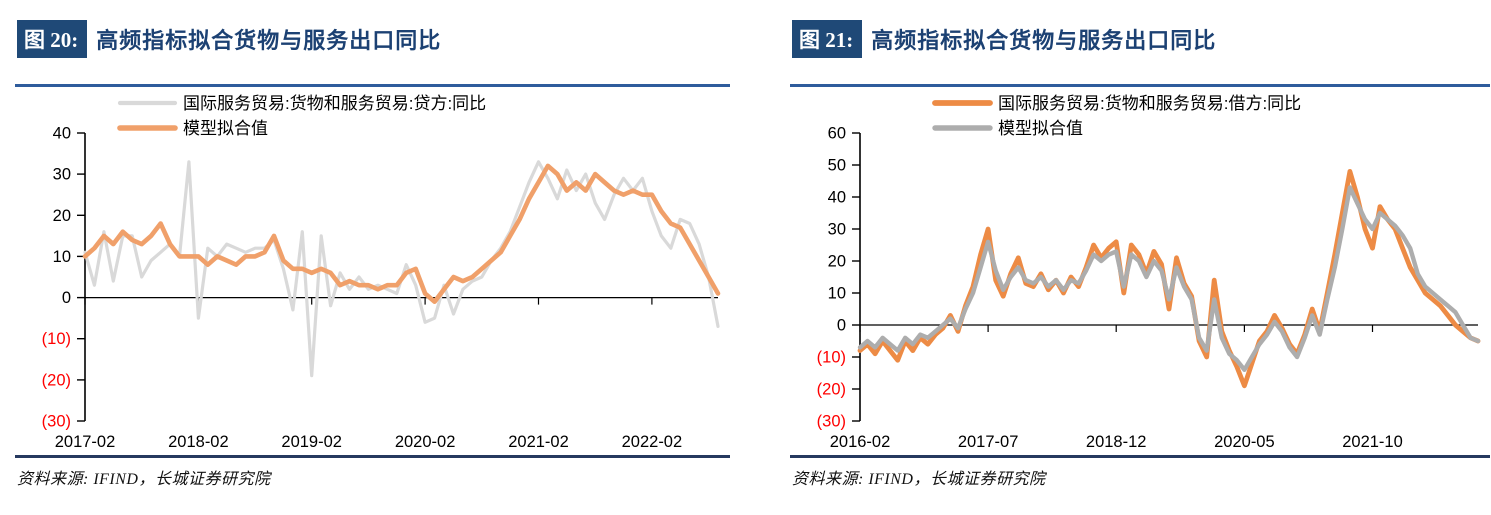  I want to click on x-tick-label: 2018-12, so click(1116, 442).